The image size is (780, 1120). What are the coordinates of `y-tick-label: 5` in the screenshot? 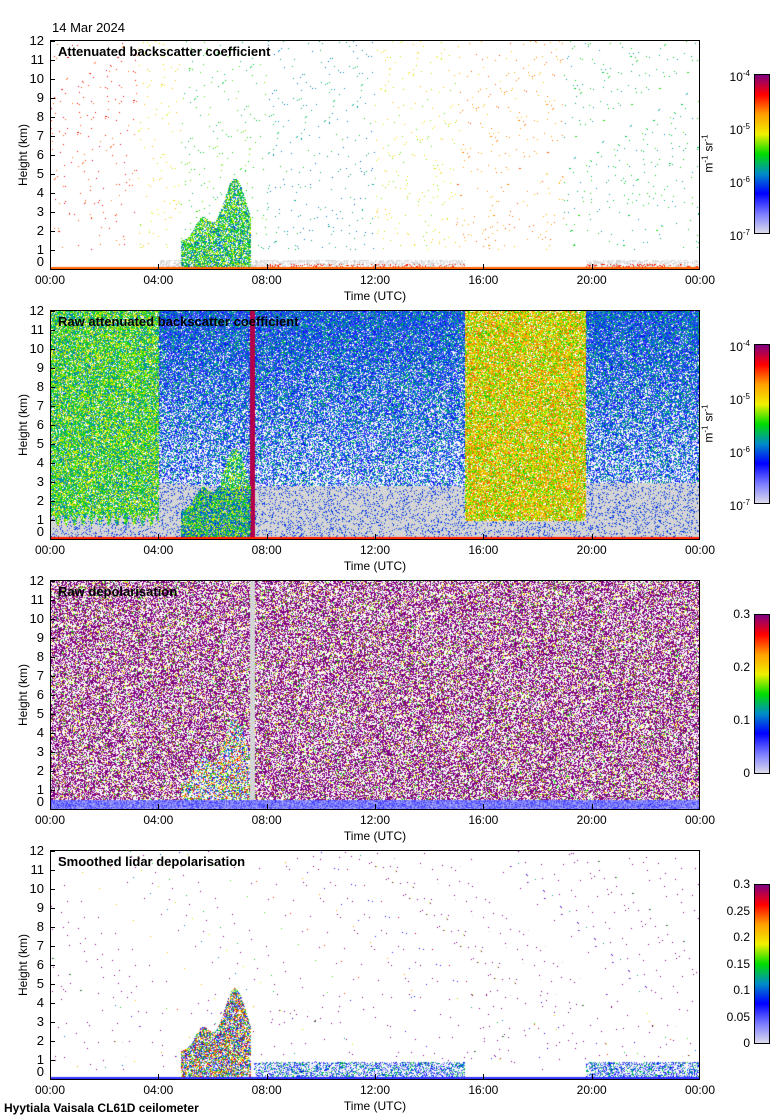 It's located at (40, 983).